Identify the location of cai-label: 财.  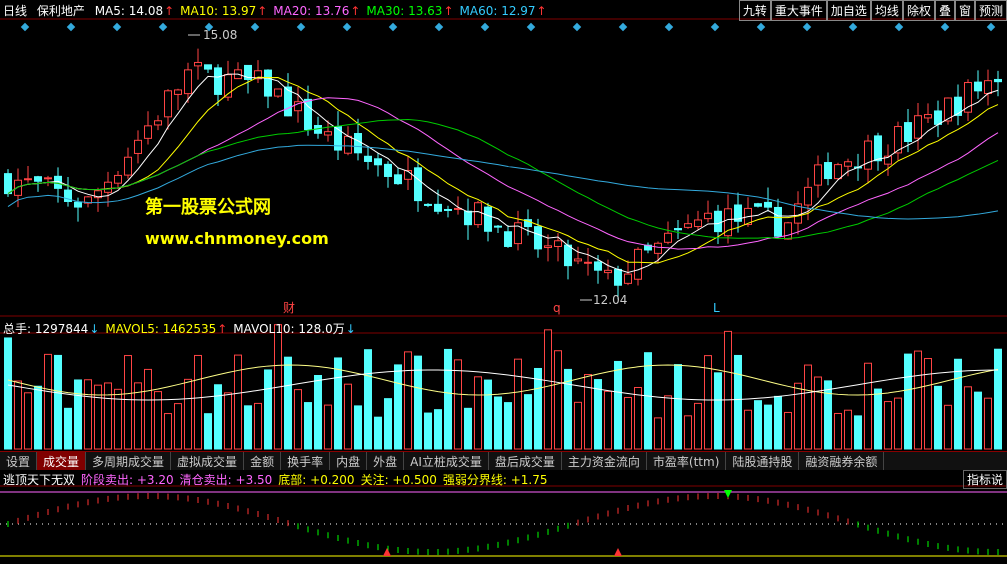
(289, 308).